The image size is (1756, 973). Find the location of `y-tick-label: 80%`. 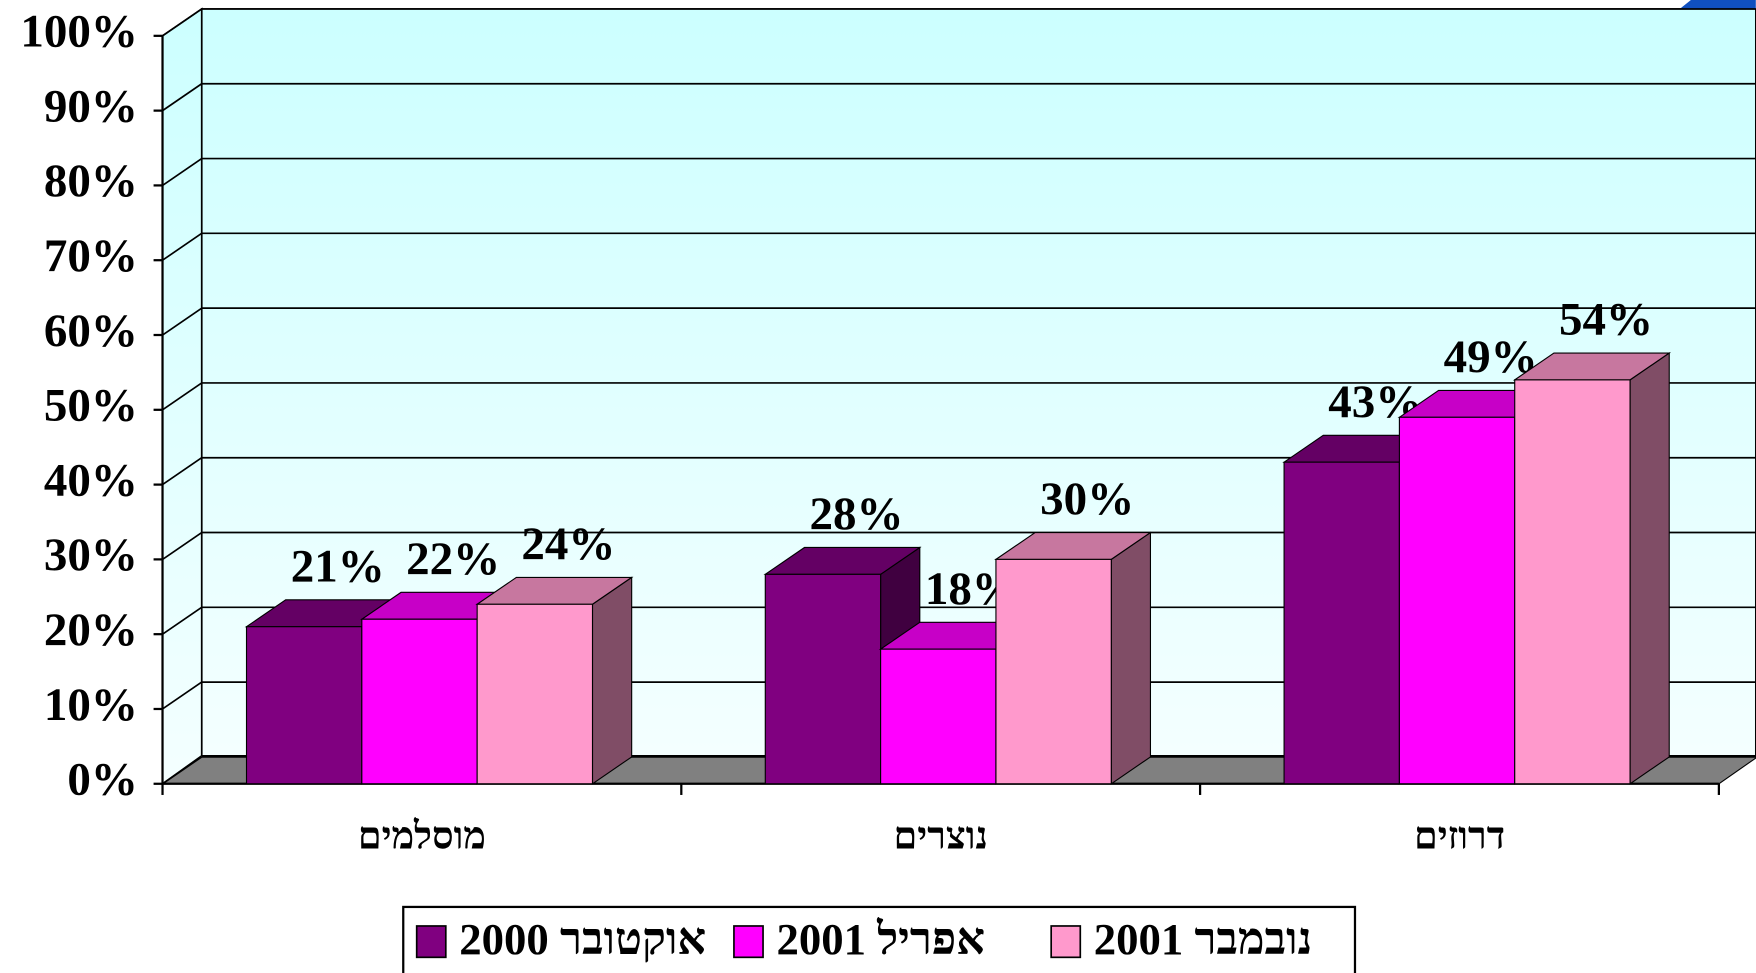

y-tick-label: 80% is located at coordinates (91, 181).